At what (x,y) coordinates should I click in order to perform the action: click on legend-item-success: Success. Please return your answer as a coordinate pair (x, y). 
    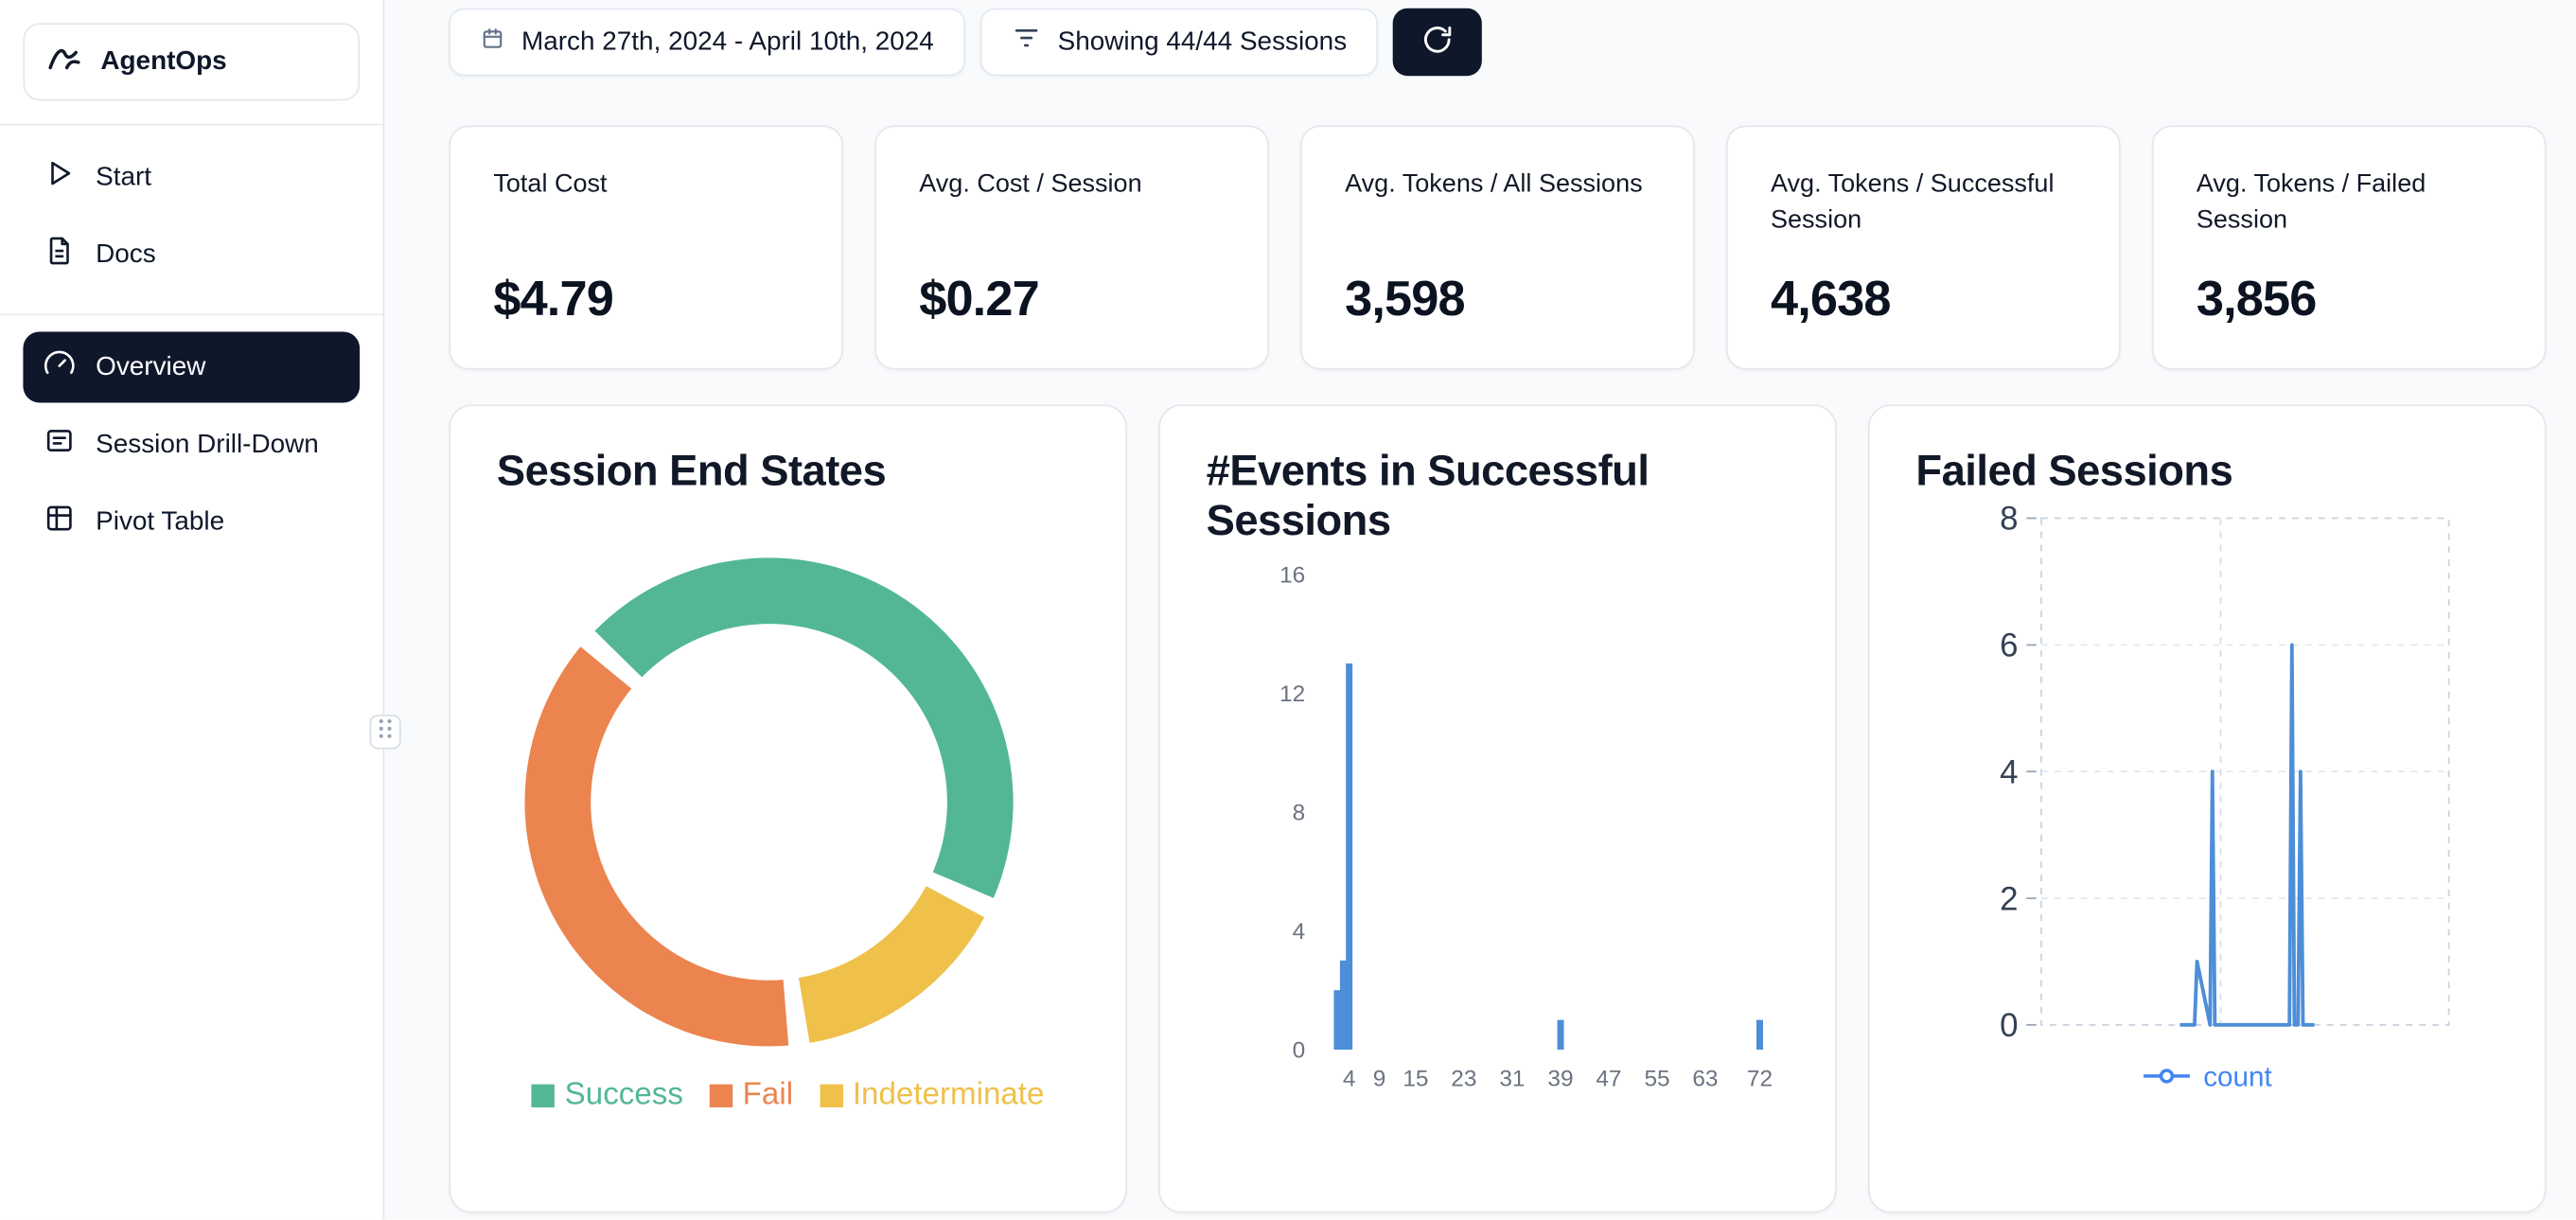
    Looking at the image, I should click on (607, 1095).